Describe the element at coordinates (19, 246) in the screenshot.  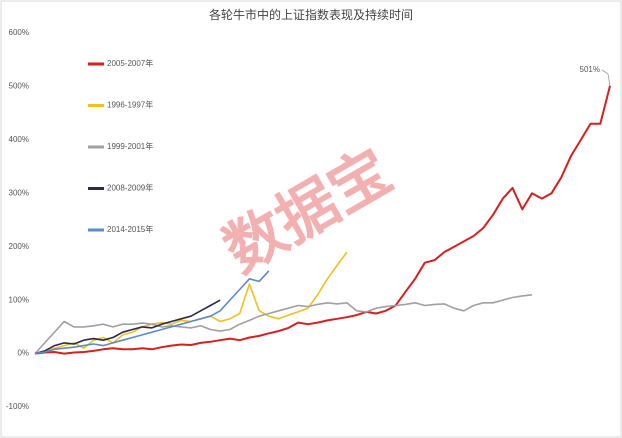
I see `y-tick-label: 200%` at that location.